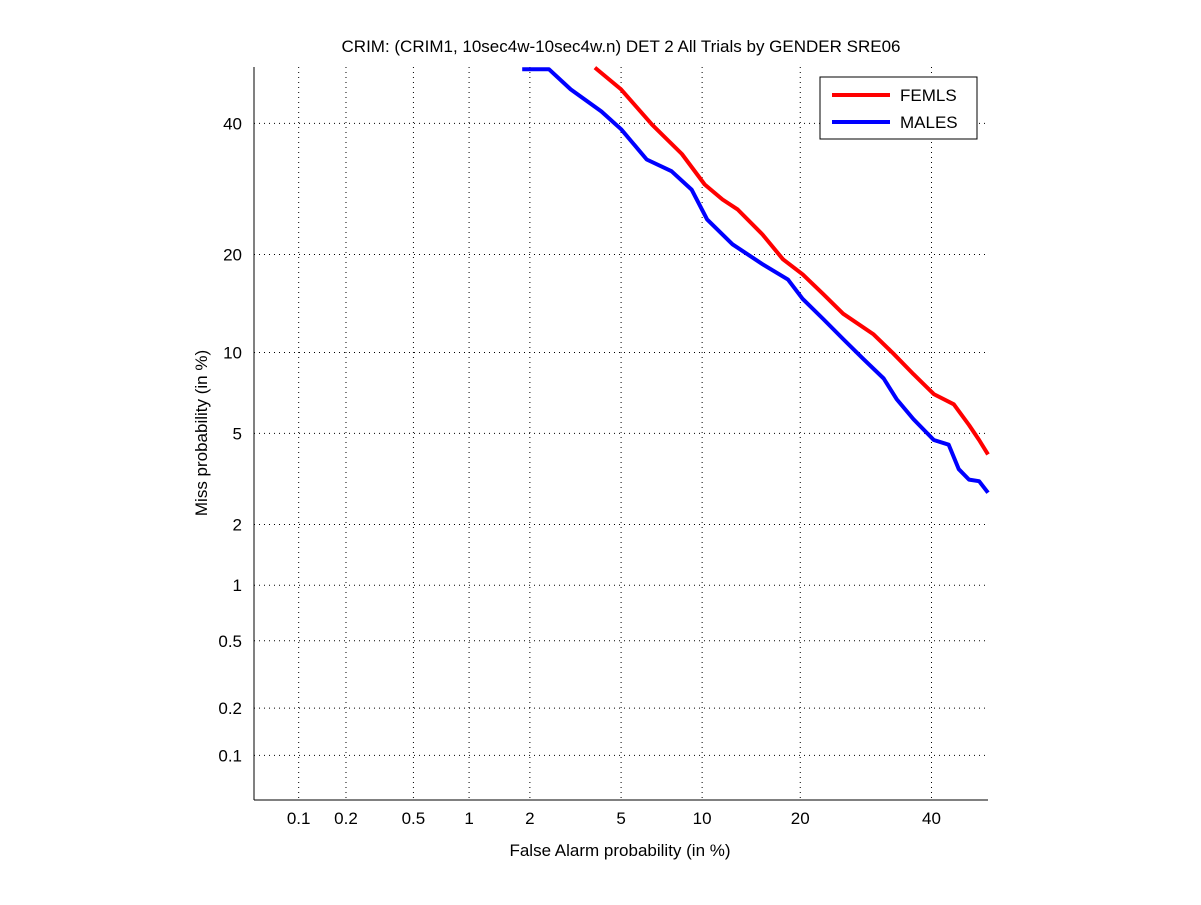 The width and height of the screenshot is (1201, 905). Describe the element at coordinates (800, 818) in the screenshot. I see `x-tick-label: 20` at that location.